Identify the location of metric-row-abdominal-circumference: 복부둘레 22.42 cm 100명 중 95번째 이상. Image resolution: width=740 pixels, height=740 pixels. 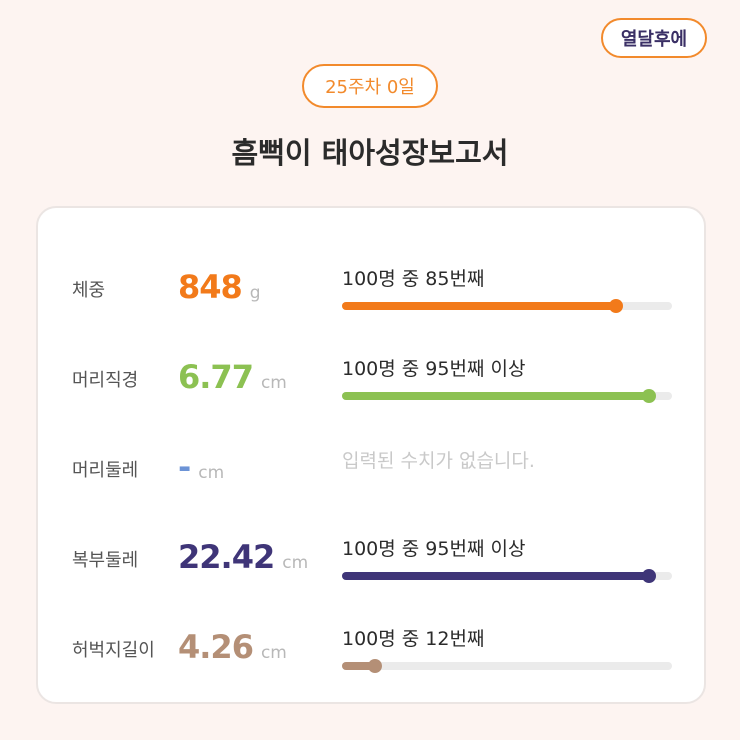
(373, 574).